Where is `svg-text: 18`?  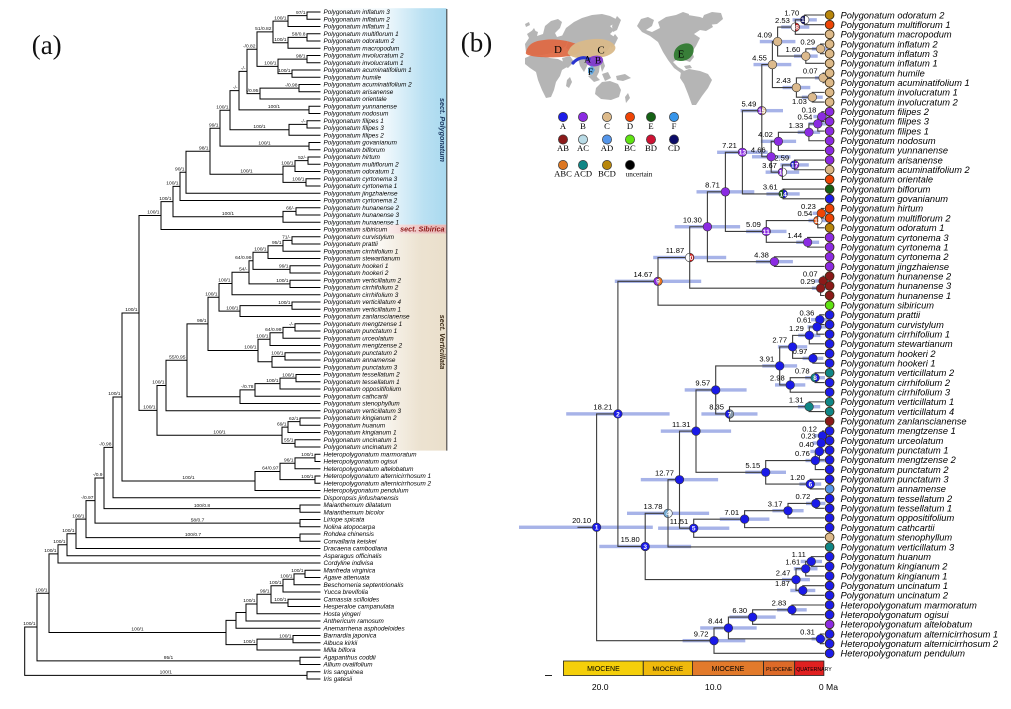 svg-text: 18 is located at coordinates (796, 27).